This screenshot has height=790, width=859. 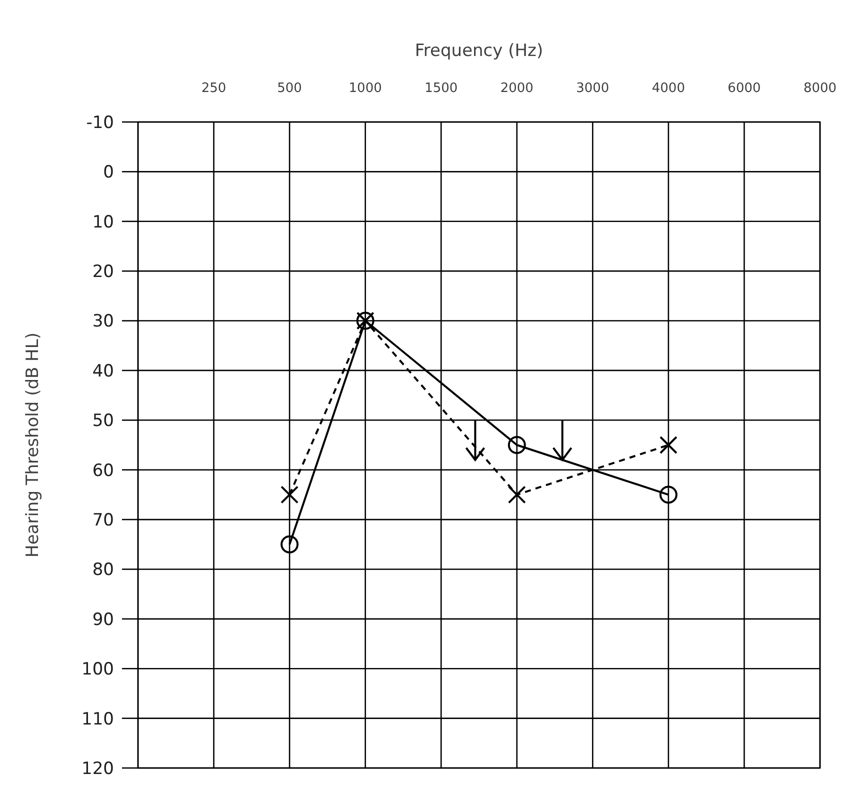 I want to click on x-tick-label: 1500, so click(x=441, y=88).